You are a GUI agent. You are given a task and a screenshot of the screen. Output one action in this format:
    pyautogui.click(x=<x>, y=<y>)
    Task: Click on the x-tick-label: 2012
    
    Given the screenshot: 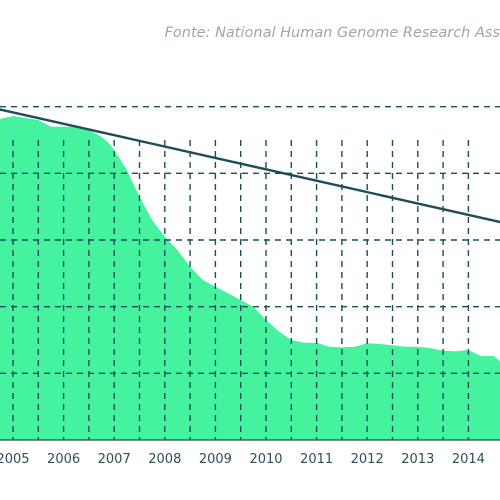 What is the action you would take?
    pyautogui.click(x=367, y=459)
    